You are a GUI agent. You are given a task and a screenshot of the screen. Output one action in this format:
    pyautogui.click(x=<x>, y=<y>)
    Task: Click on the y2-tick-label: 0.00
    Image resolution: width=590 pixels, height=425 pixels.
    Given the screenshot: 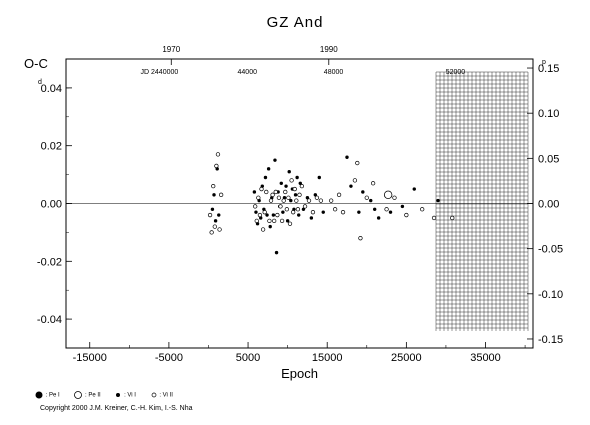 What is the action you would take?
    pyautogui.click(x=548, y=205)
    